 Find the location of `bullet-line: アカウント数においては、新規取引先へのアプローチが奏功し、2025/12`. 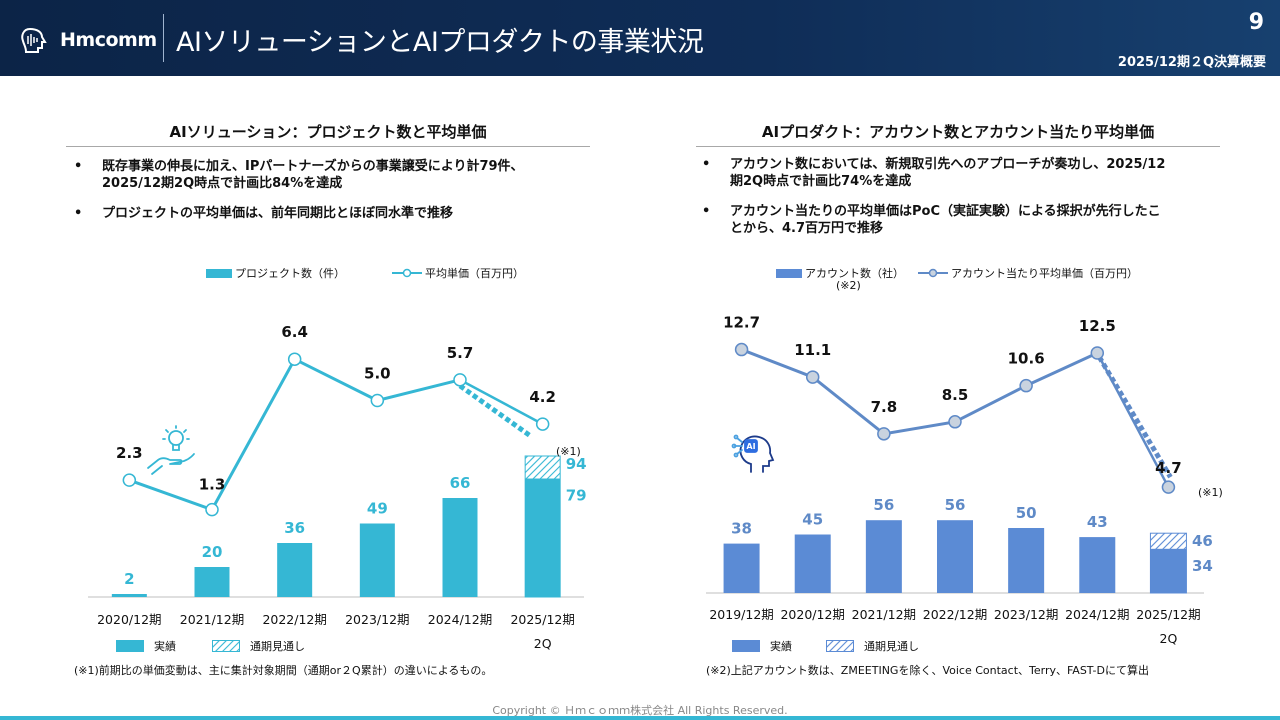

bullet-line: アカウント数においては、新規取引先へのアプローチが奏功し、2025/12 is located at coordinates (948, 164).